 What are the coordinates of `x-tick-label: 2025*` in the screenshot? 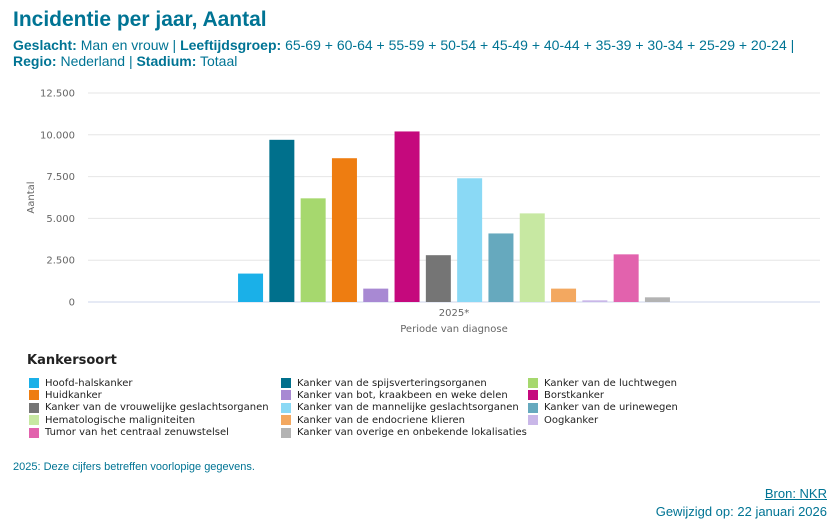 It's located at (454, 313).